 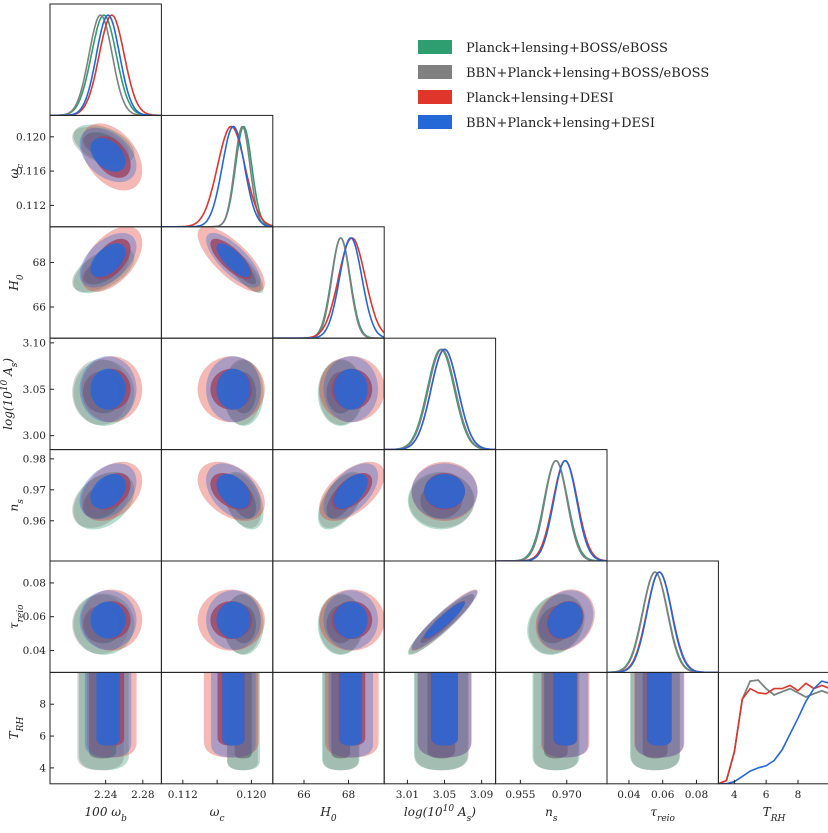 I want to click on legend-label-bbn-planck-lensing-boss-eboss: BBN+Planck+lensing+BOSS/eBOSS, so click(x=587, y=73).